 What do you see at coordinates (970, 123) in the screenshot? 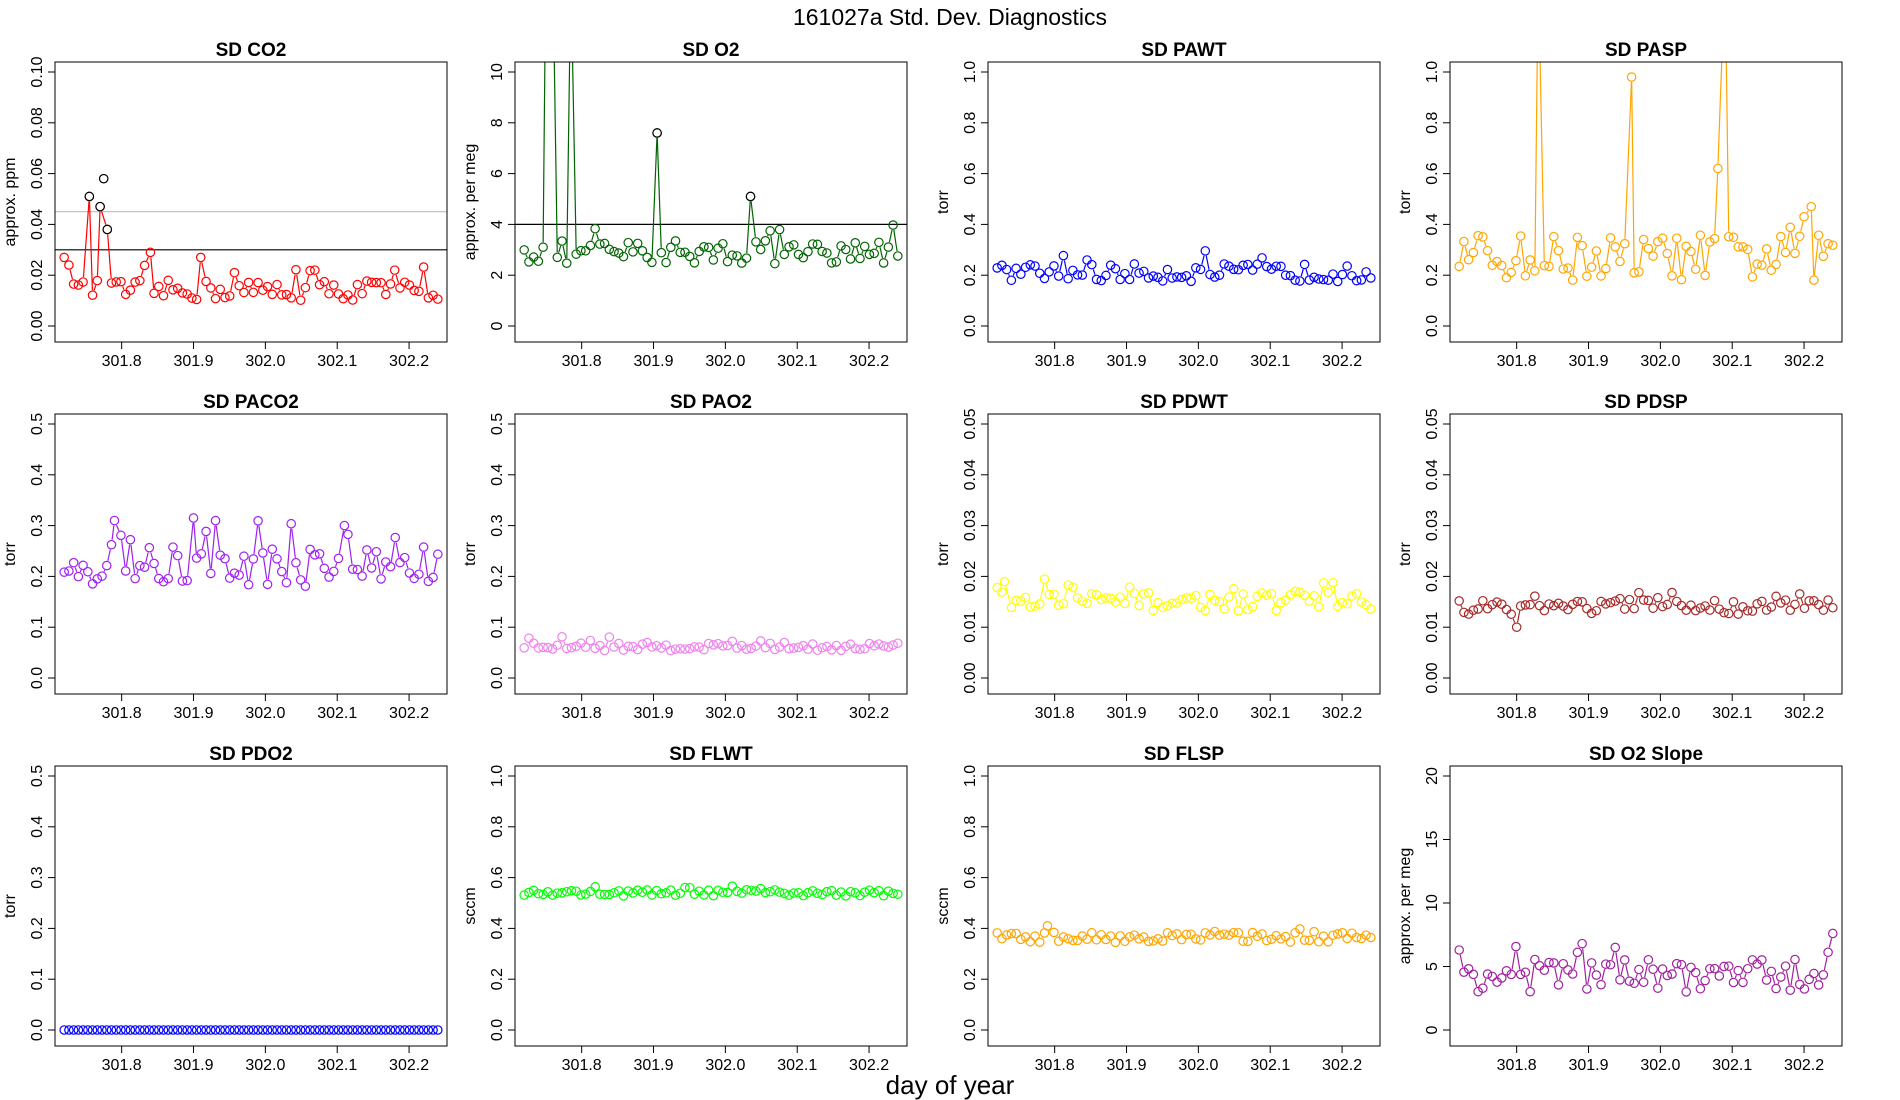
I see `y-tick-label: 0.8` at bounding box center [970, 123].